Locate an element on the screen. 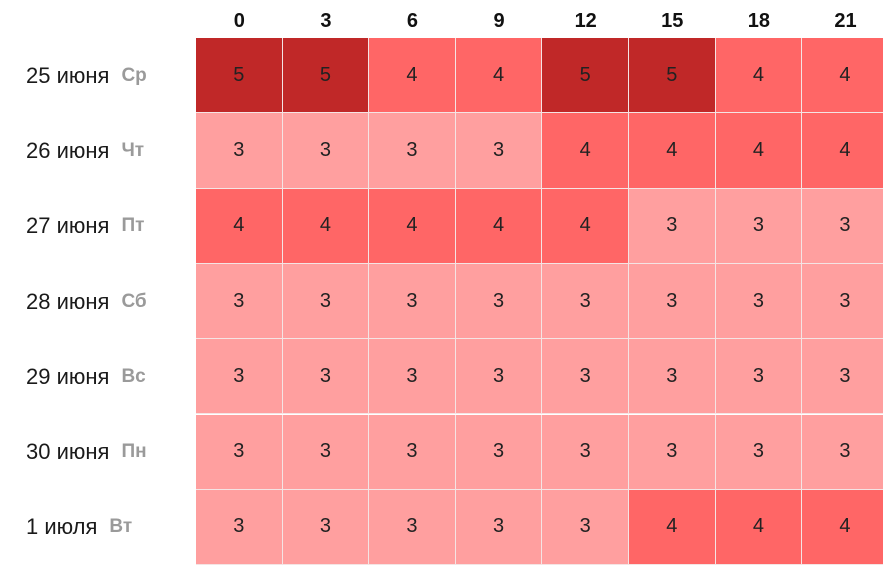  row-weekday-label: Вс is located at coordinates (133, 376).